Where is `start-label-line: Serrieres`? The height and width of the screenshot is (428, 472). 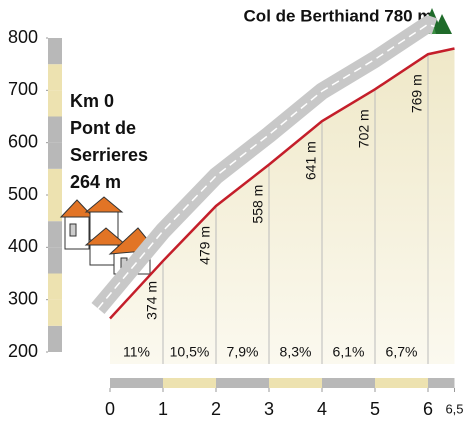 start-label-line: Serrieres is located at coordinates (109, 155).